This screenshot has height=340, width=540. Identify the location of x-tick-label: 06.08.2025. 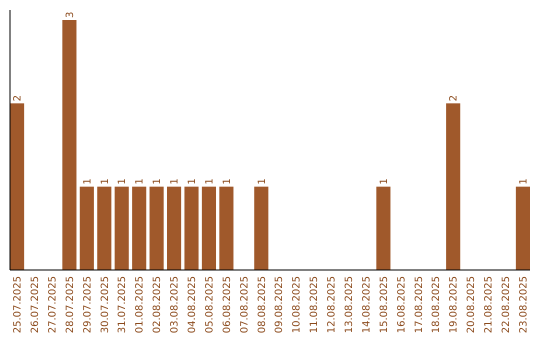
(227, 305).